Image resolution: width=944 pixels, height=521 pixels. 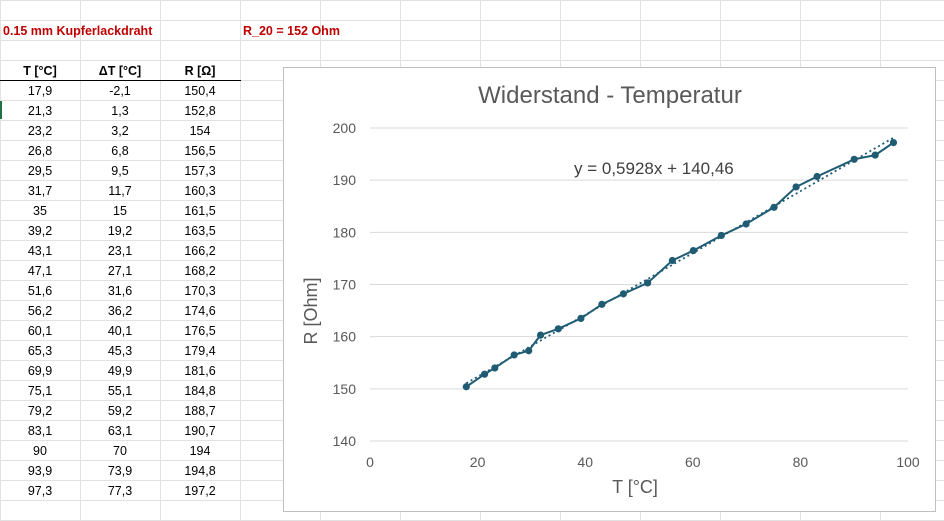 What do you see at coordinates (120, 491) in the screenshot?
I see `table-cell: 77,3` at bounding box center [120, 491].